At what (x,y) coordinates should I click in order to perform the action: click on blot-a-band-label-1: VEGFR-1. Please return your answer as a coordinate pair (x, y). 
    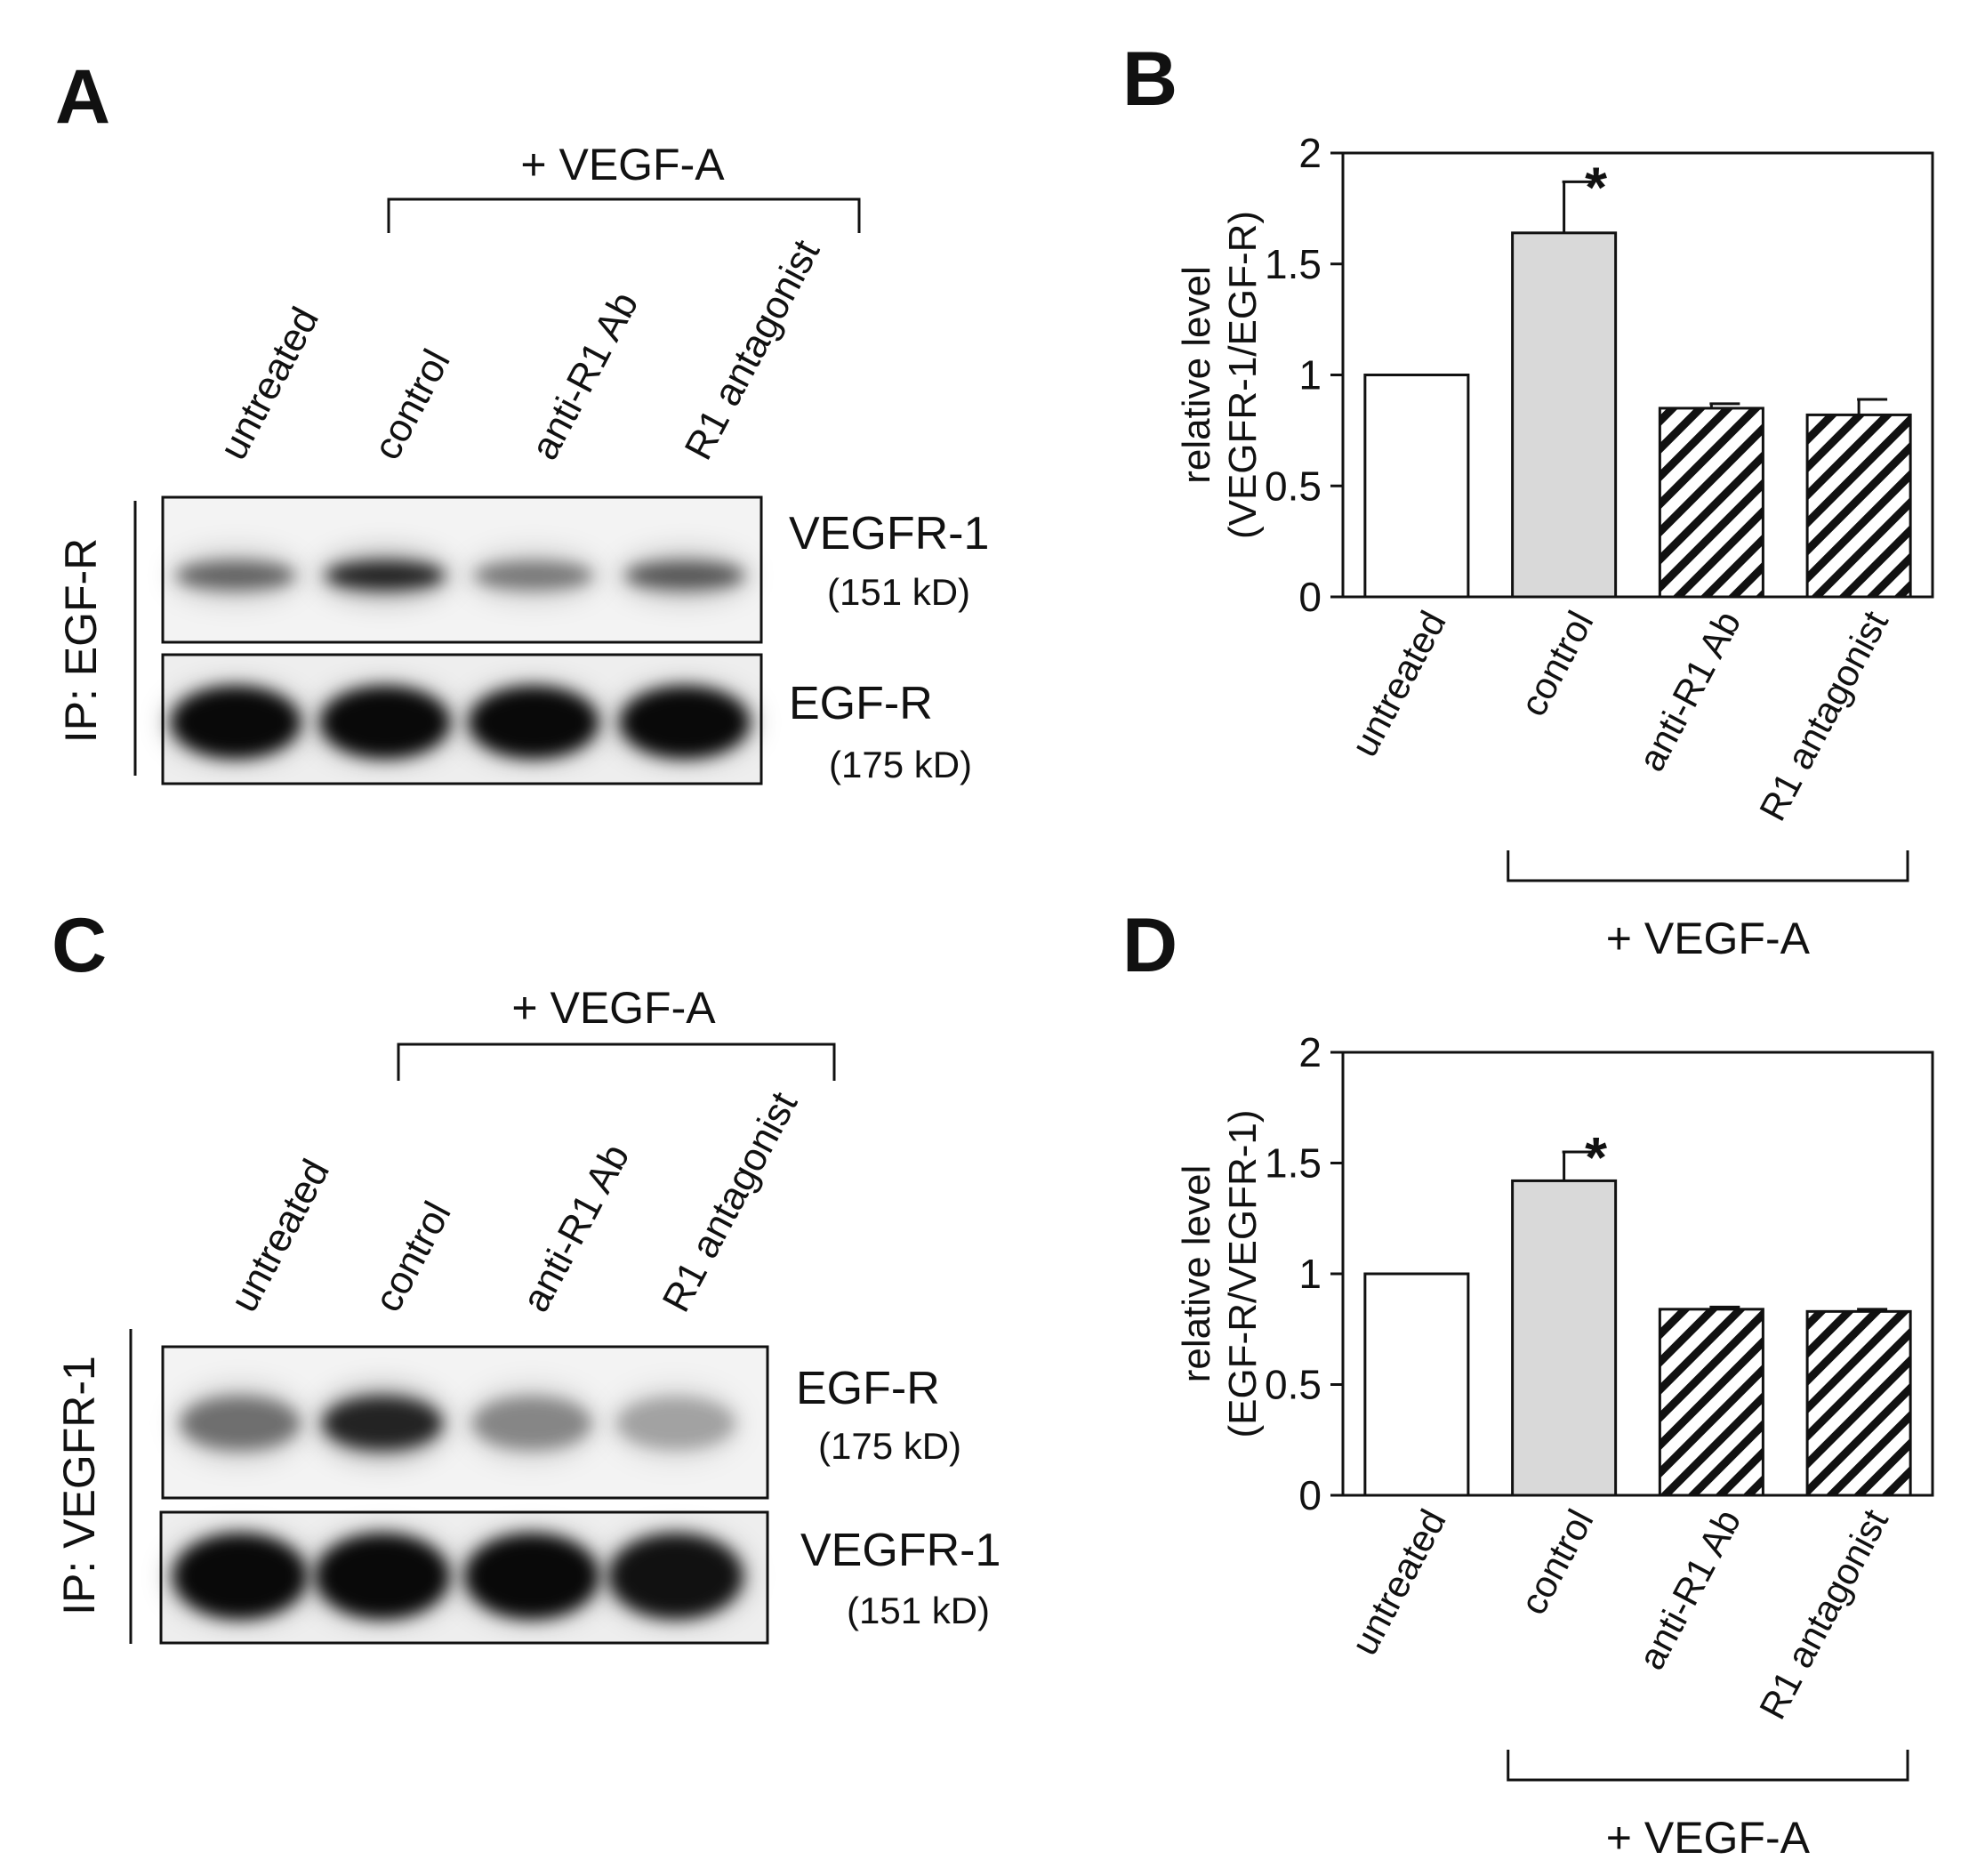
    Looking at the image, I should click on (889, 534).